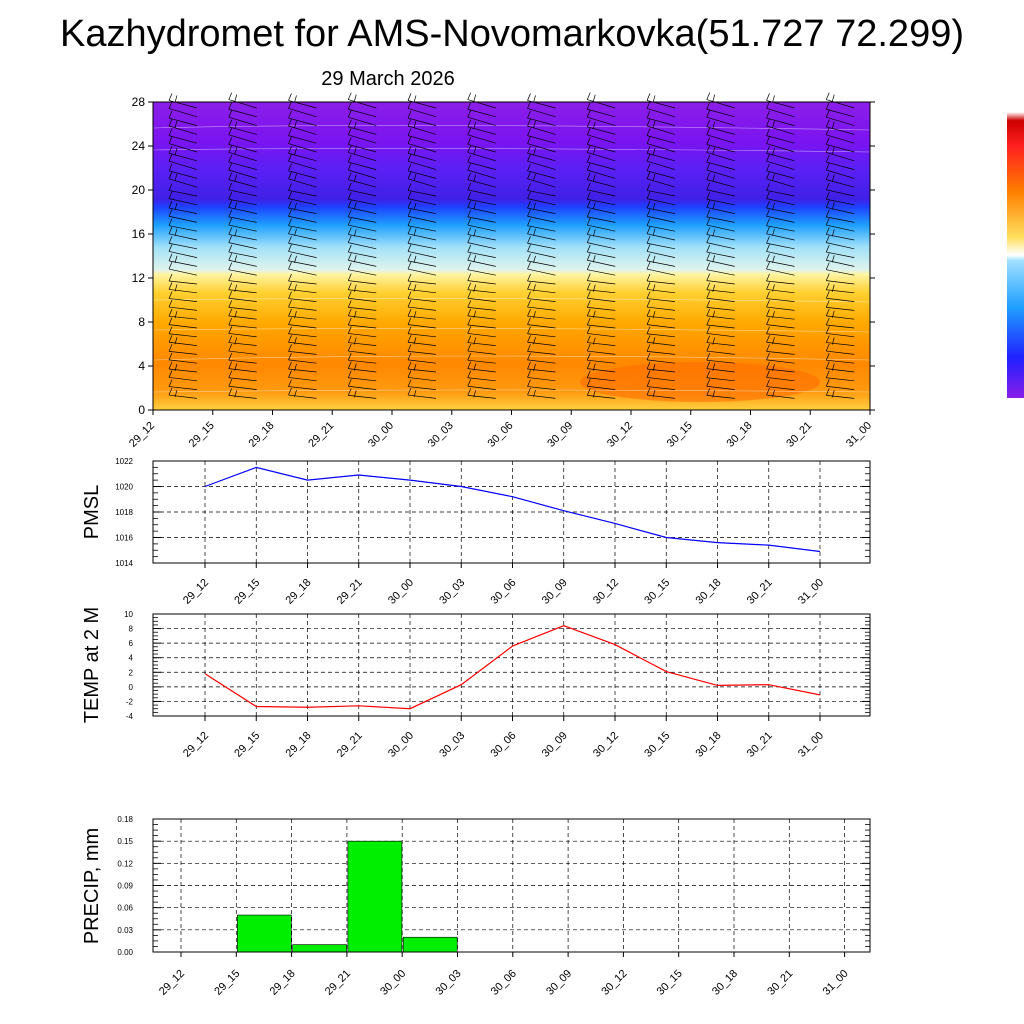 The height and width of the screenshot is (1024, 1024). I want to click on colorbar-gradient, so click(1015, 255).